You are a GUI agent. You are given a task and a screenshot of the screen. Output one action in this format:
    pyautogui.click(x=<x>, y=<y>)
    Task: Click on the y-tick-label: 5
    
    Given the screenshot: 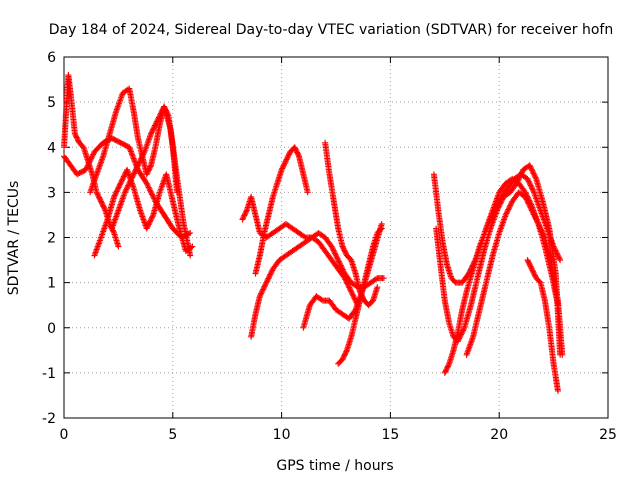 What is the action you would take?
    pyautogui.click(x=51, y=103)
    